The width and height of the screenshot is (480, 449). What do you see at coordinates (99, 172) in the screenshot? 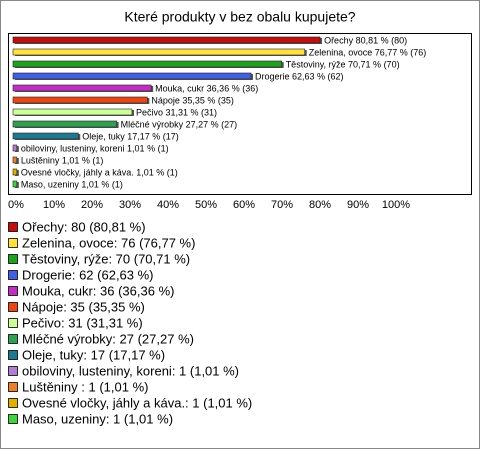
I see `value-label: Ovesné vločky, jáhly a káva. 1,01 % (1)` at bounding box center [99, 172].